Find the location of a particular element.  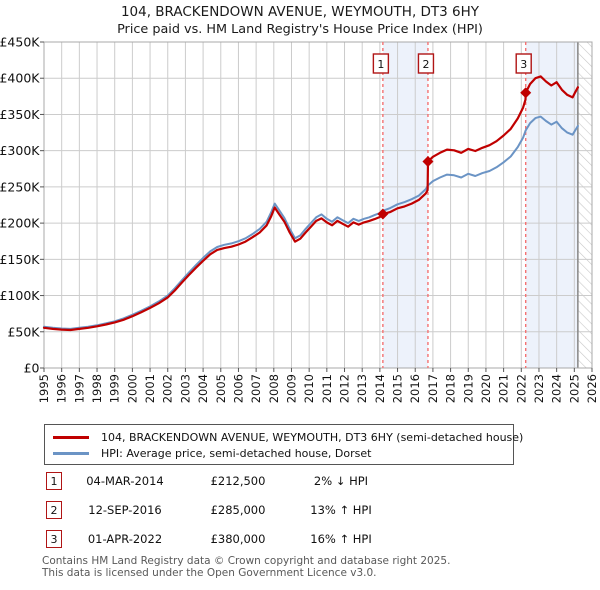

y-axis-tick-label: £450K is located at coordinates (20, 42).